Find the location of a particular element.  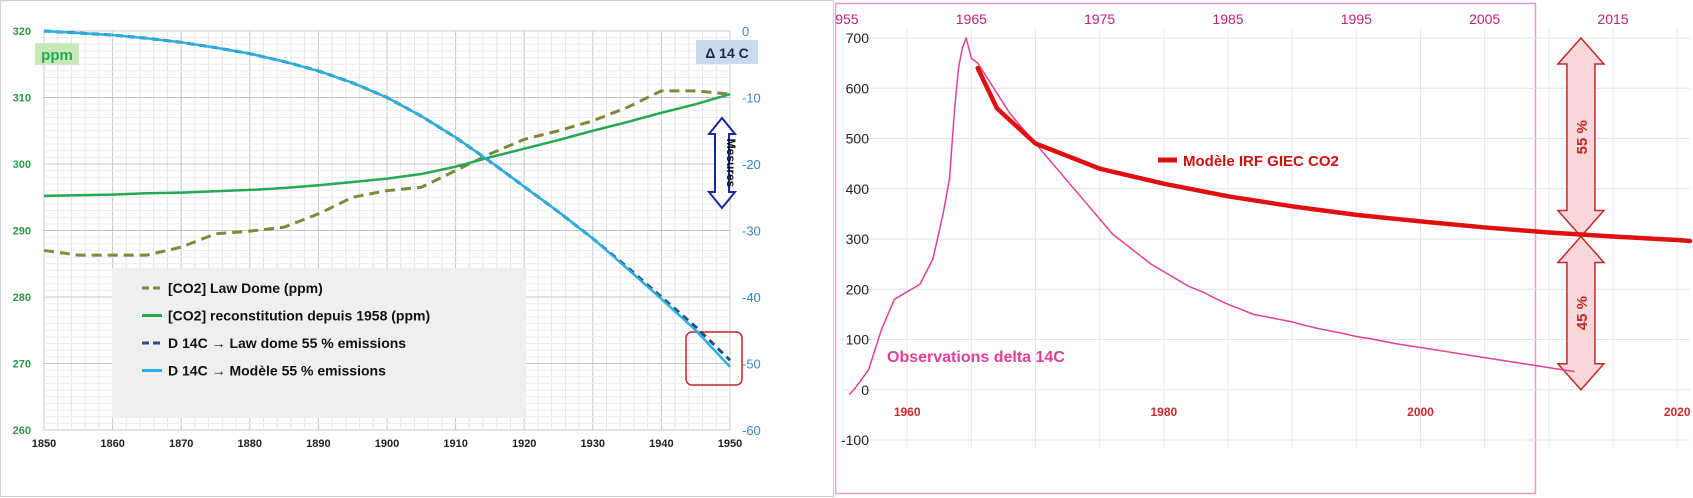

left-x-tick-label: 1880 is located at coordinates (250, 444).